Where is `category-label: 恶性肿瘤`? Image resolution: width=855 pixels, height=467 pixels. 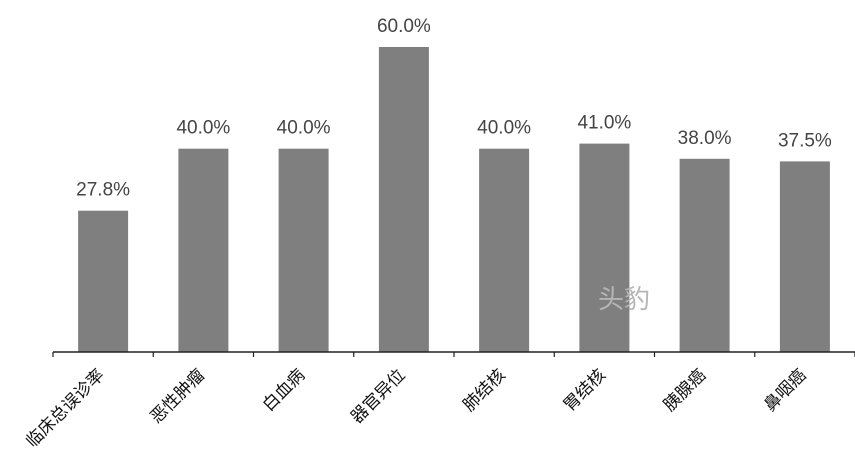 category-label: 恶性肿瘤 is located at coordinates (178, 396).